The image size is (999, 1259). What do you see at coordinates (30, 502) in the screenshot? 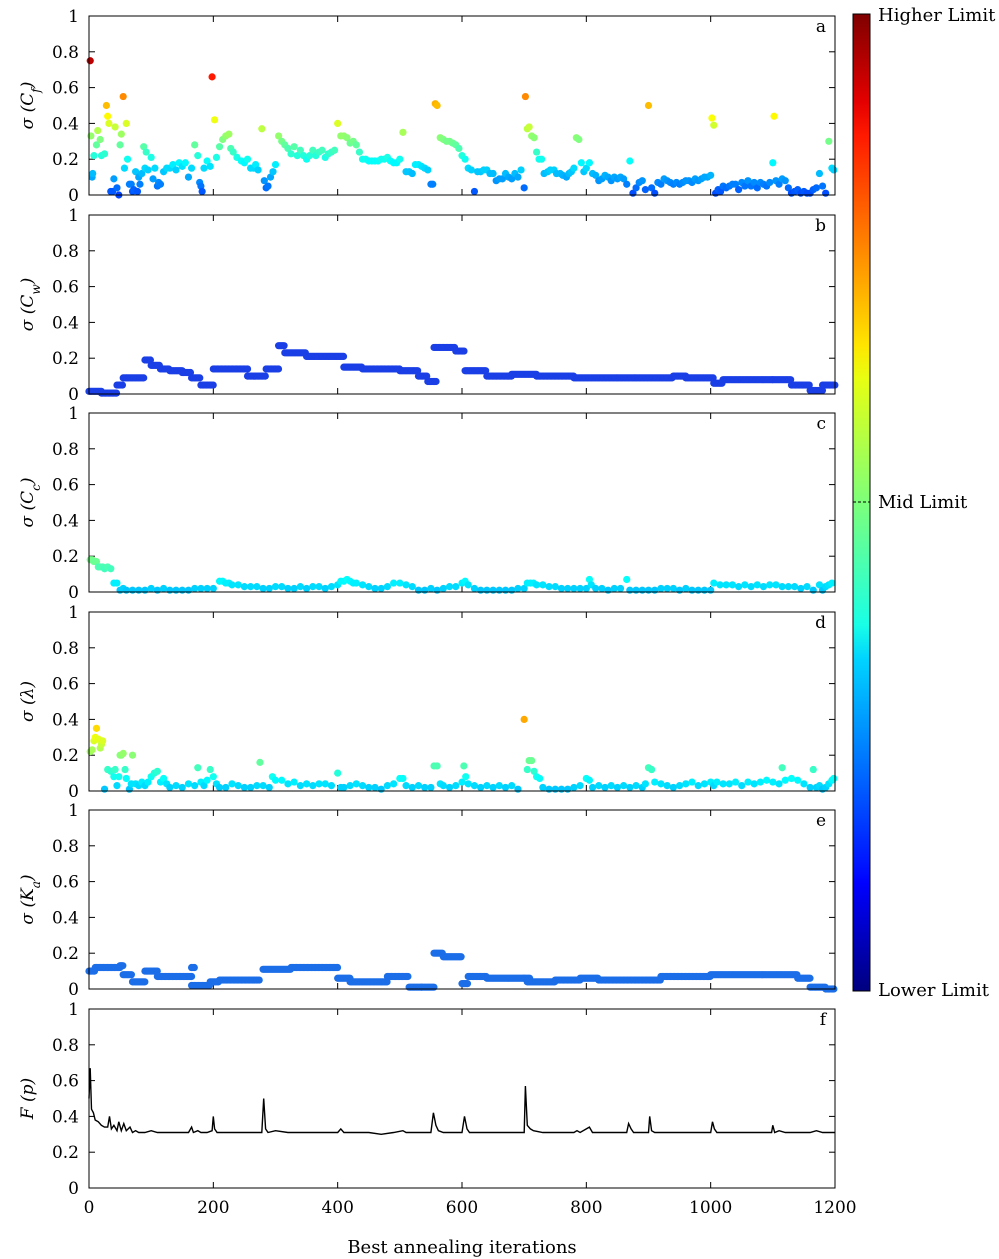
I see `y-axis-label-c: σ (Cc)` at bounding box center [30, 502].